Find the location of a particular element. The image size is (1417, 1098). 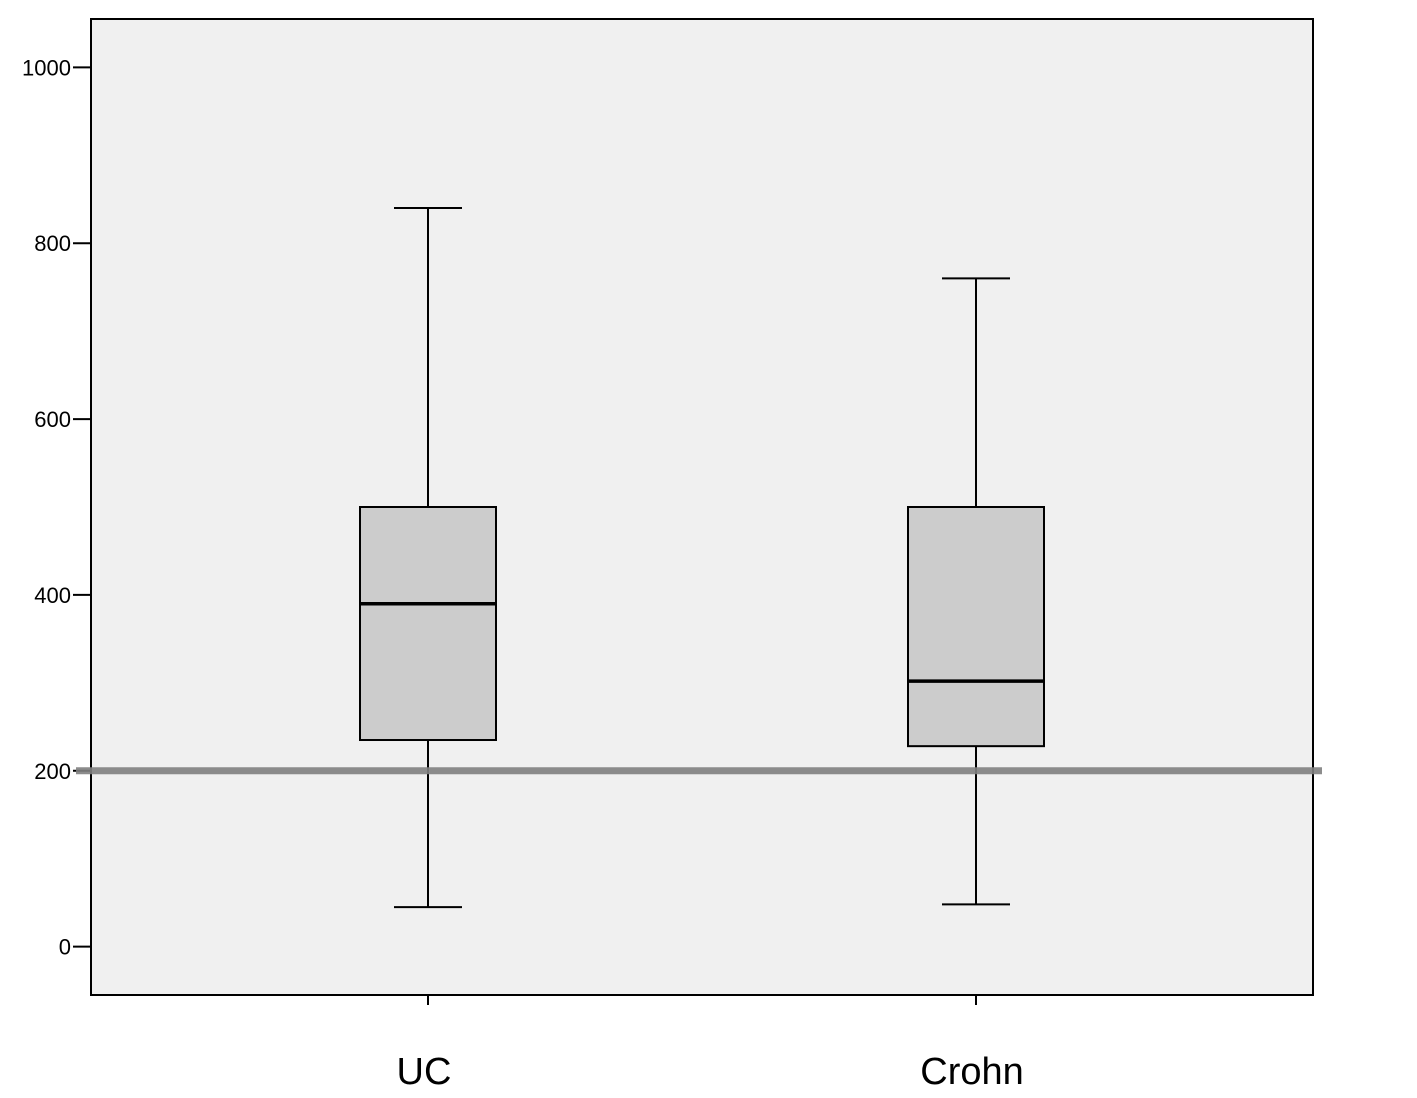

y-axis: 0 200 400 600 800 1000 is located at coordinates (56, 507).